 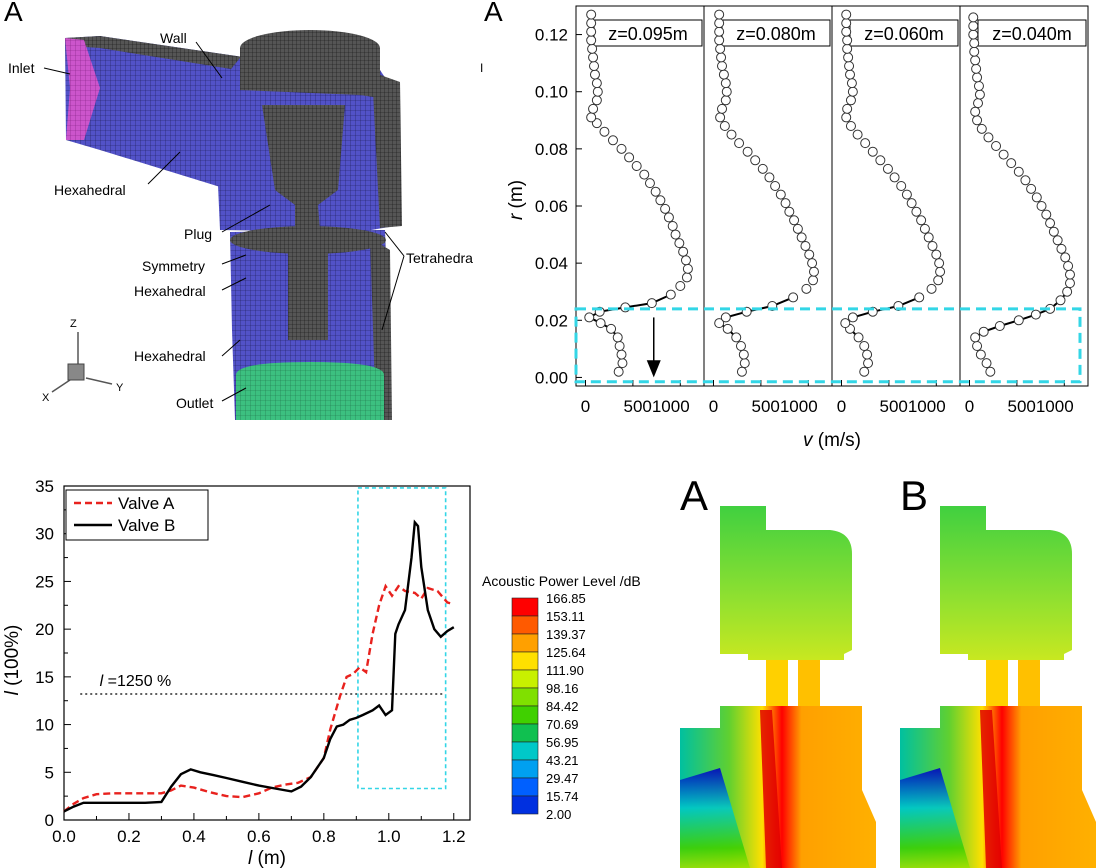 What do you see at coordinates (44, 629) in the screenshot?
I see `y-tick-label: 20` at bounding box center [44, 629].